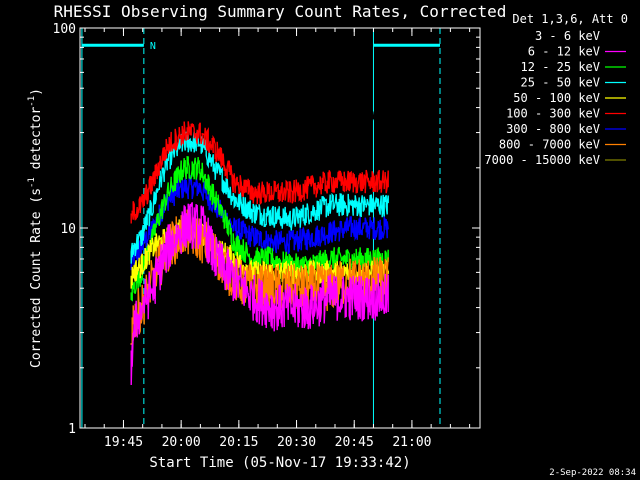 This screenshot has width=640, height=480. What do you see at coordinates (32, 182) in the screenshot?
I see `y-axis-label-sup1: -1` at bounding box center [32, 182].